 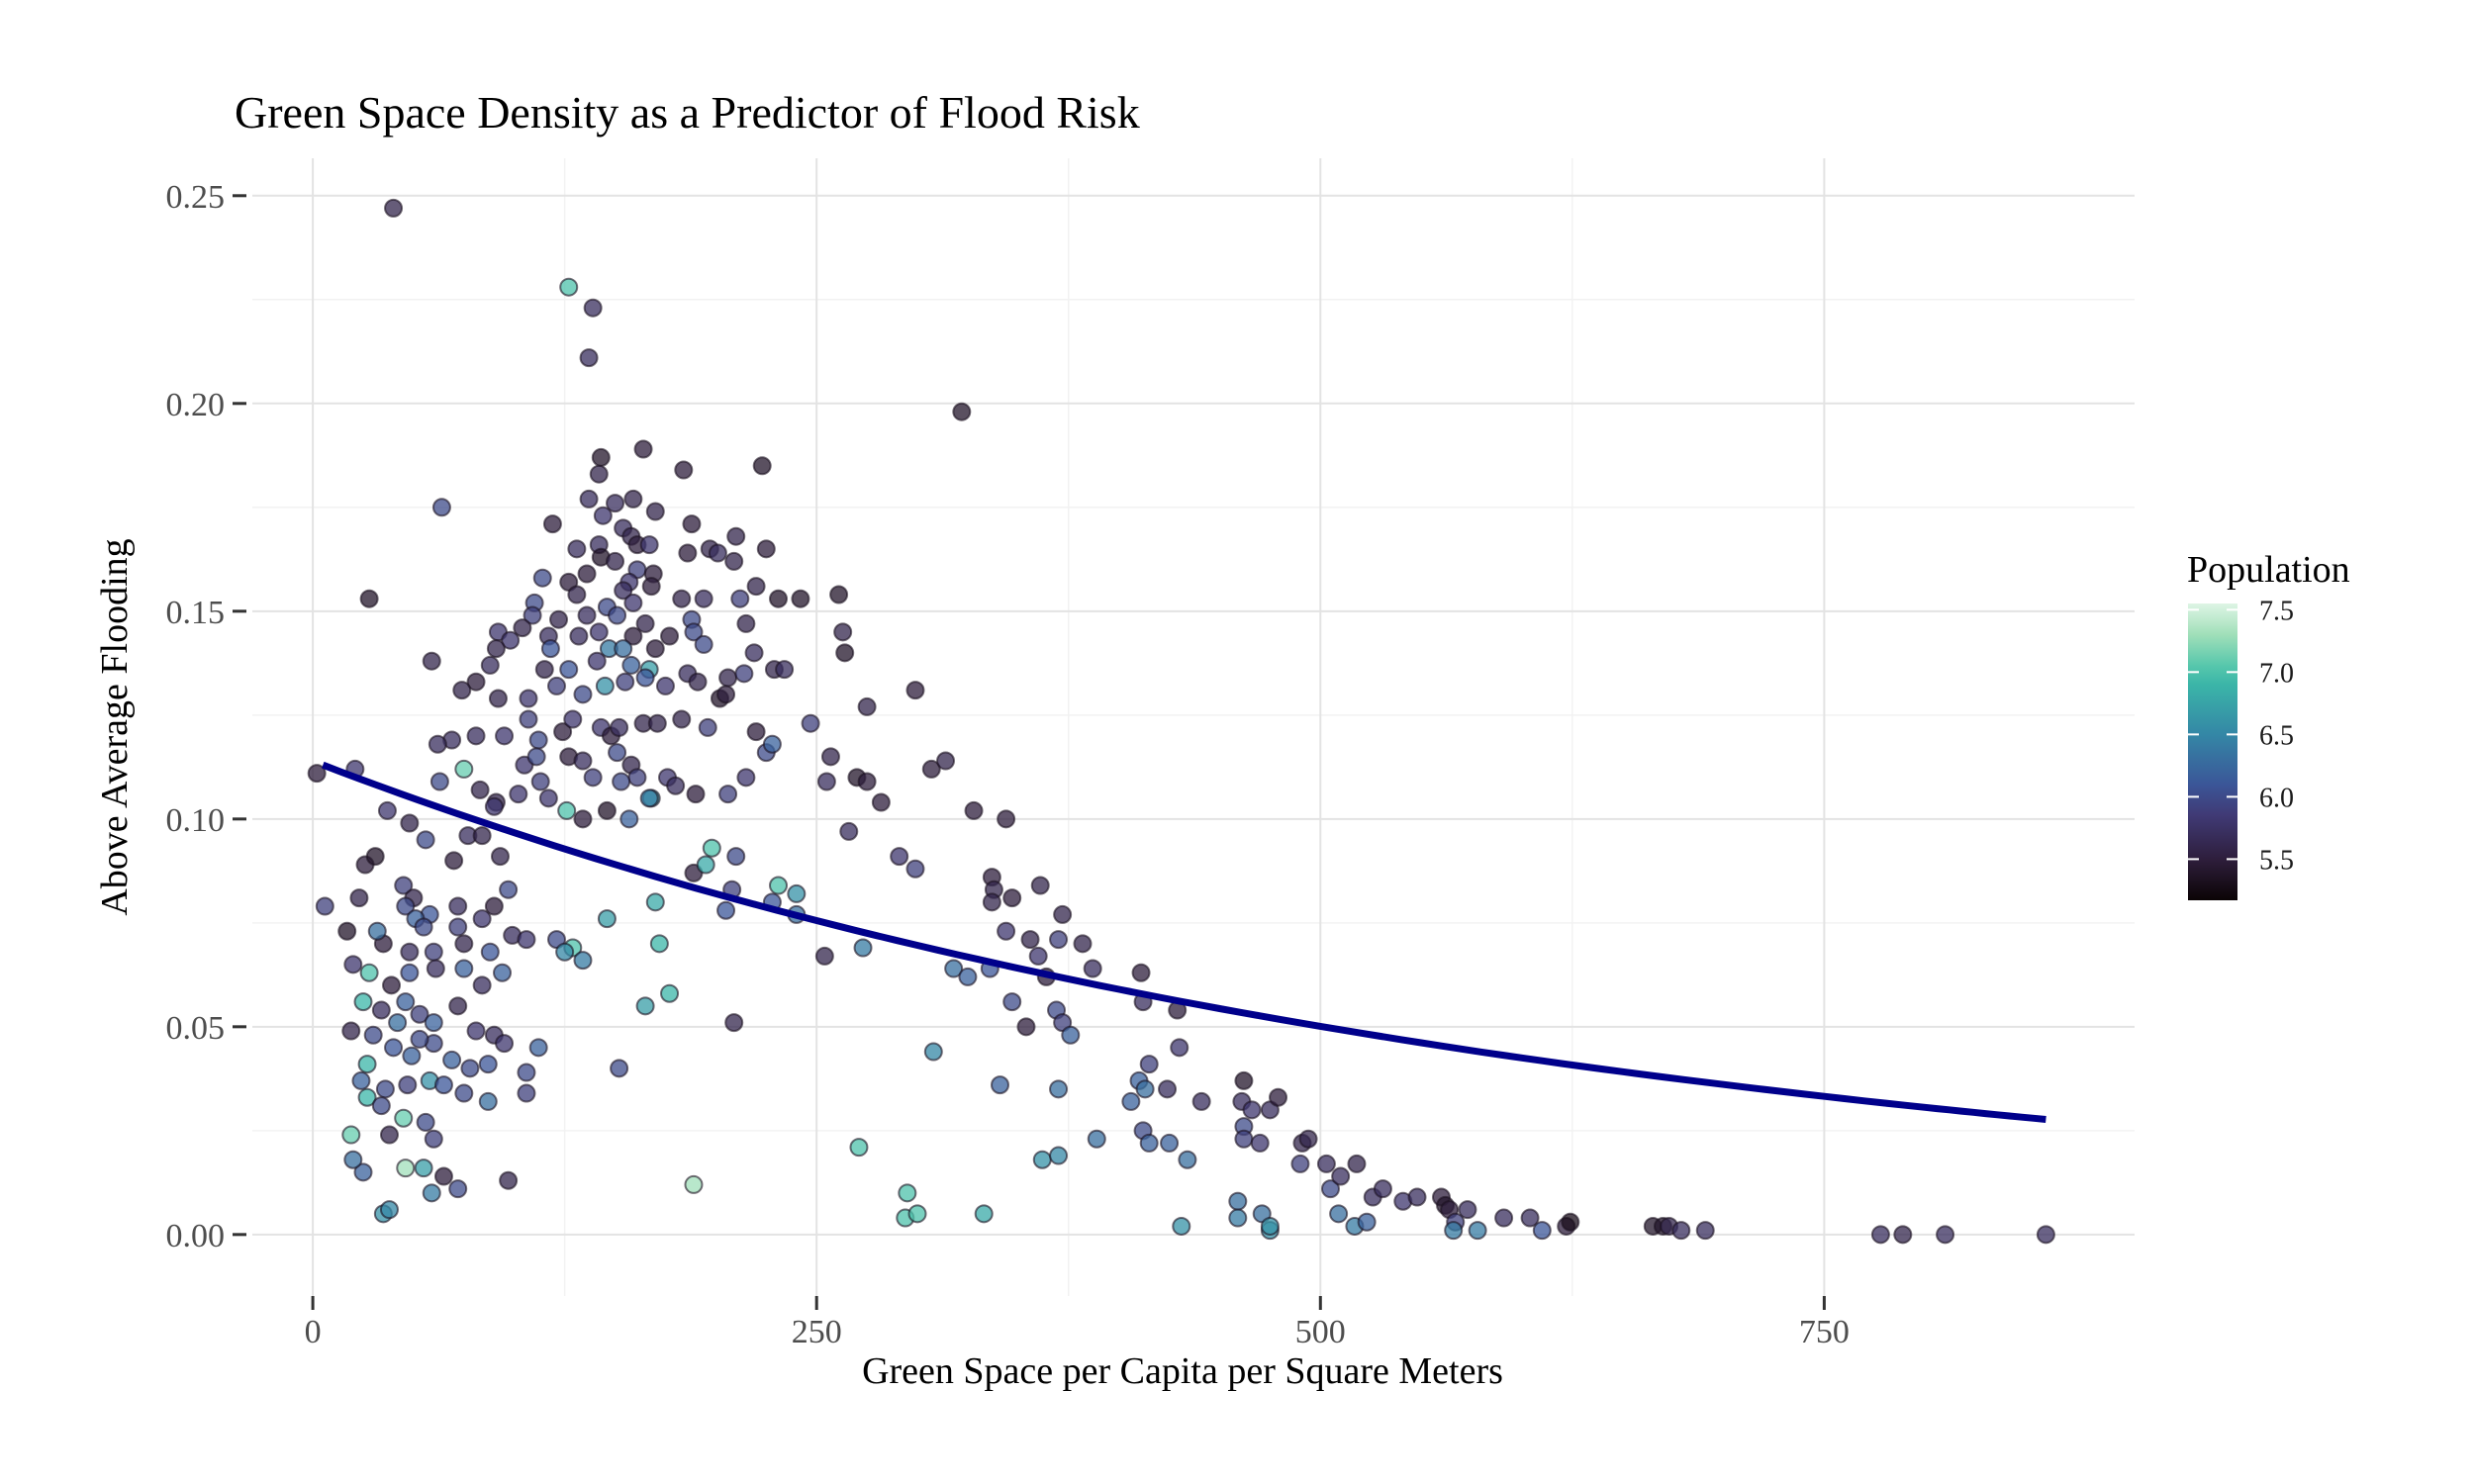 What do you see at coordinates (2277, 611) in the screenshot?
I see `legend-tick-label: 7.5` at bounding box center [2277, 611].